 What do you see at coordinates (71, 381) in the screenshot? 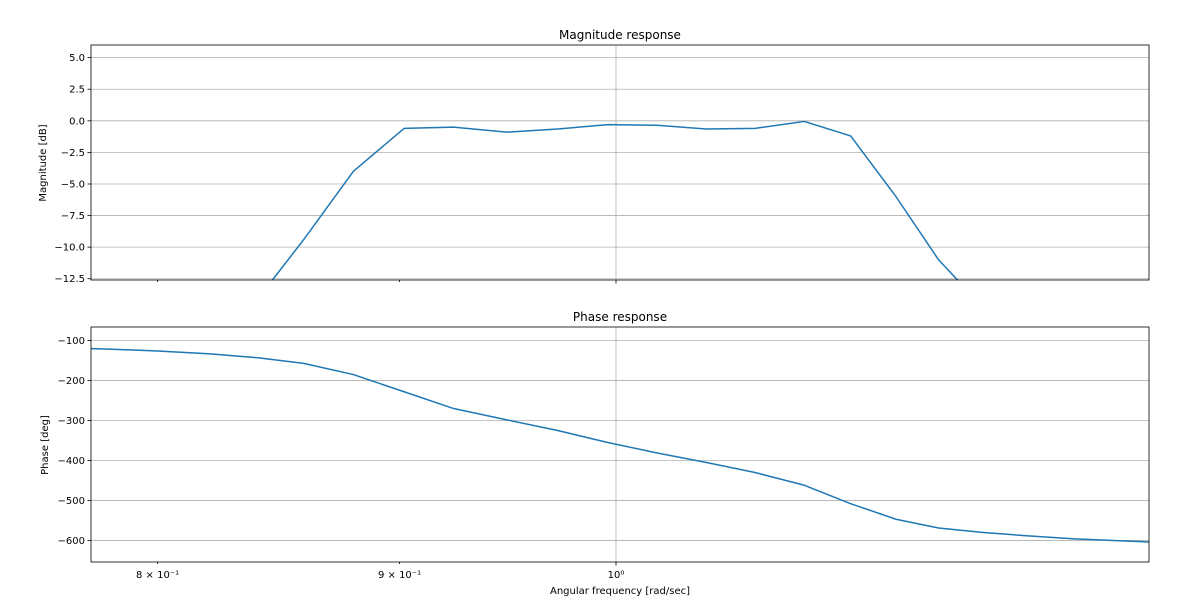
I see `phase-y-tick-label: −200` at bounding box center [71, 381].